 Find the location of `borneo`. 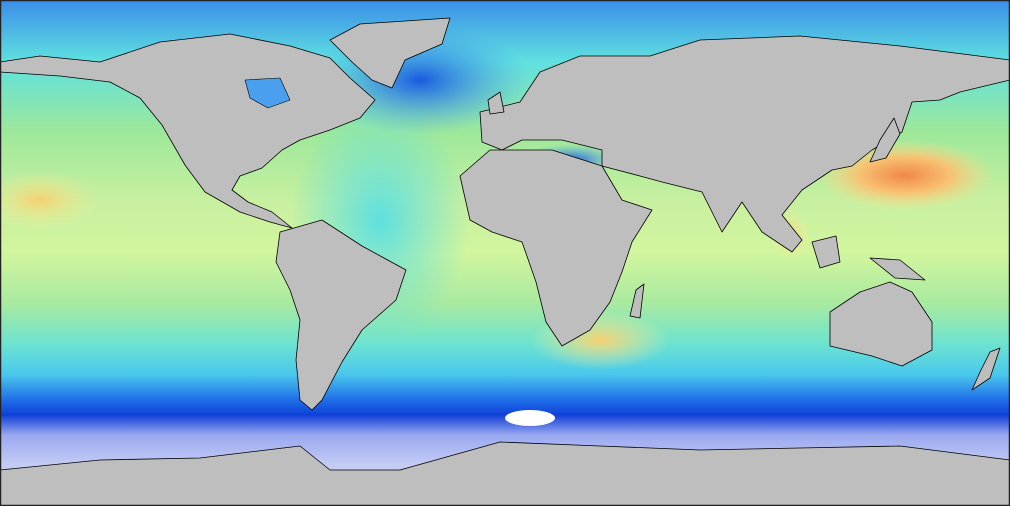

borneo is located at coordinates (826, 252).